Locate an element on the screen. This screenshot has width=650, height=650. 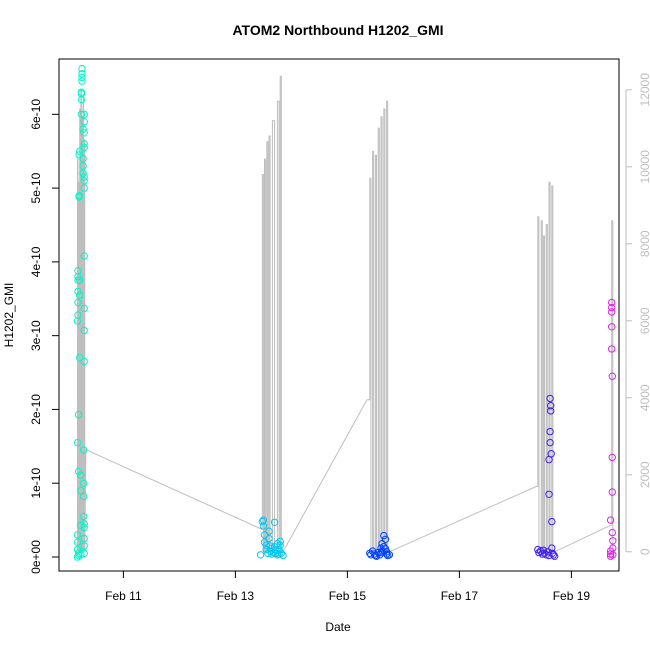
y-tick-label: 2e-10 is located at coordinates (36, 409).